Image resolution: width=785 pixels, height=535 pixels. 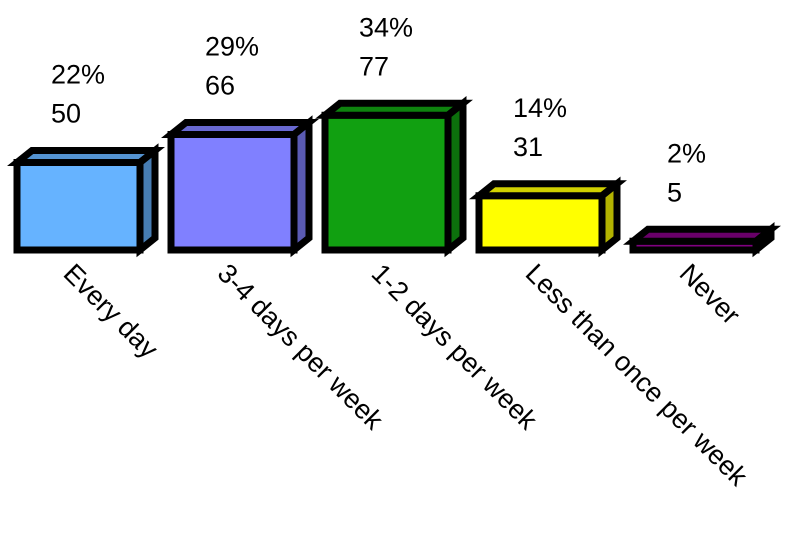 What do you see at coordinates (528, 147) in the screenshot?
I see `value-label: 31` at bounding box center [528, 147].